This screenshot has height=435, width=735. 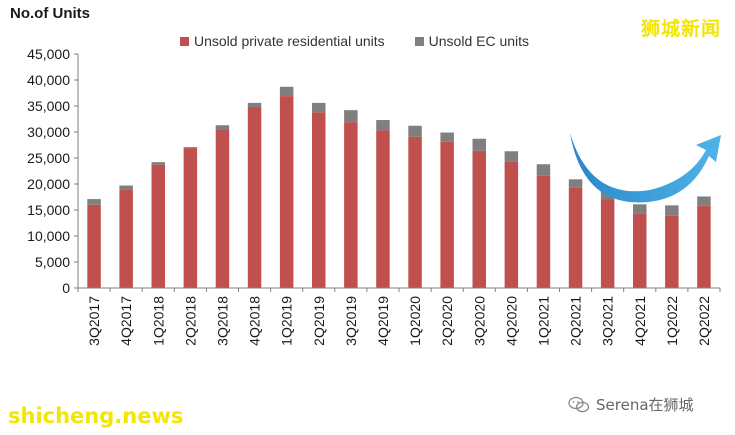 I want to click on x-tick-label: 3Q2018, so click(x=222, y=321).